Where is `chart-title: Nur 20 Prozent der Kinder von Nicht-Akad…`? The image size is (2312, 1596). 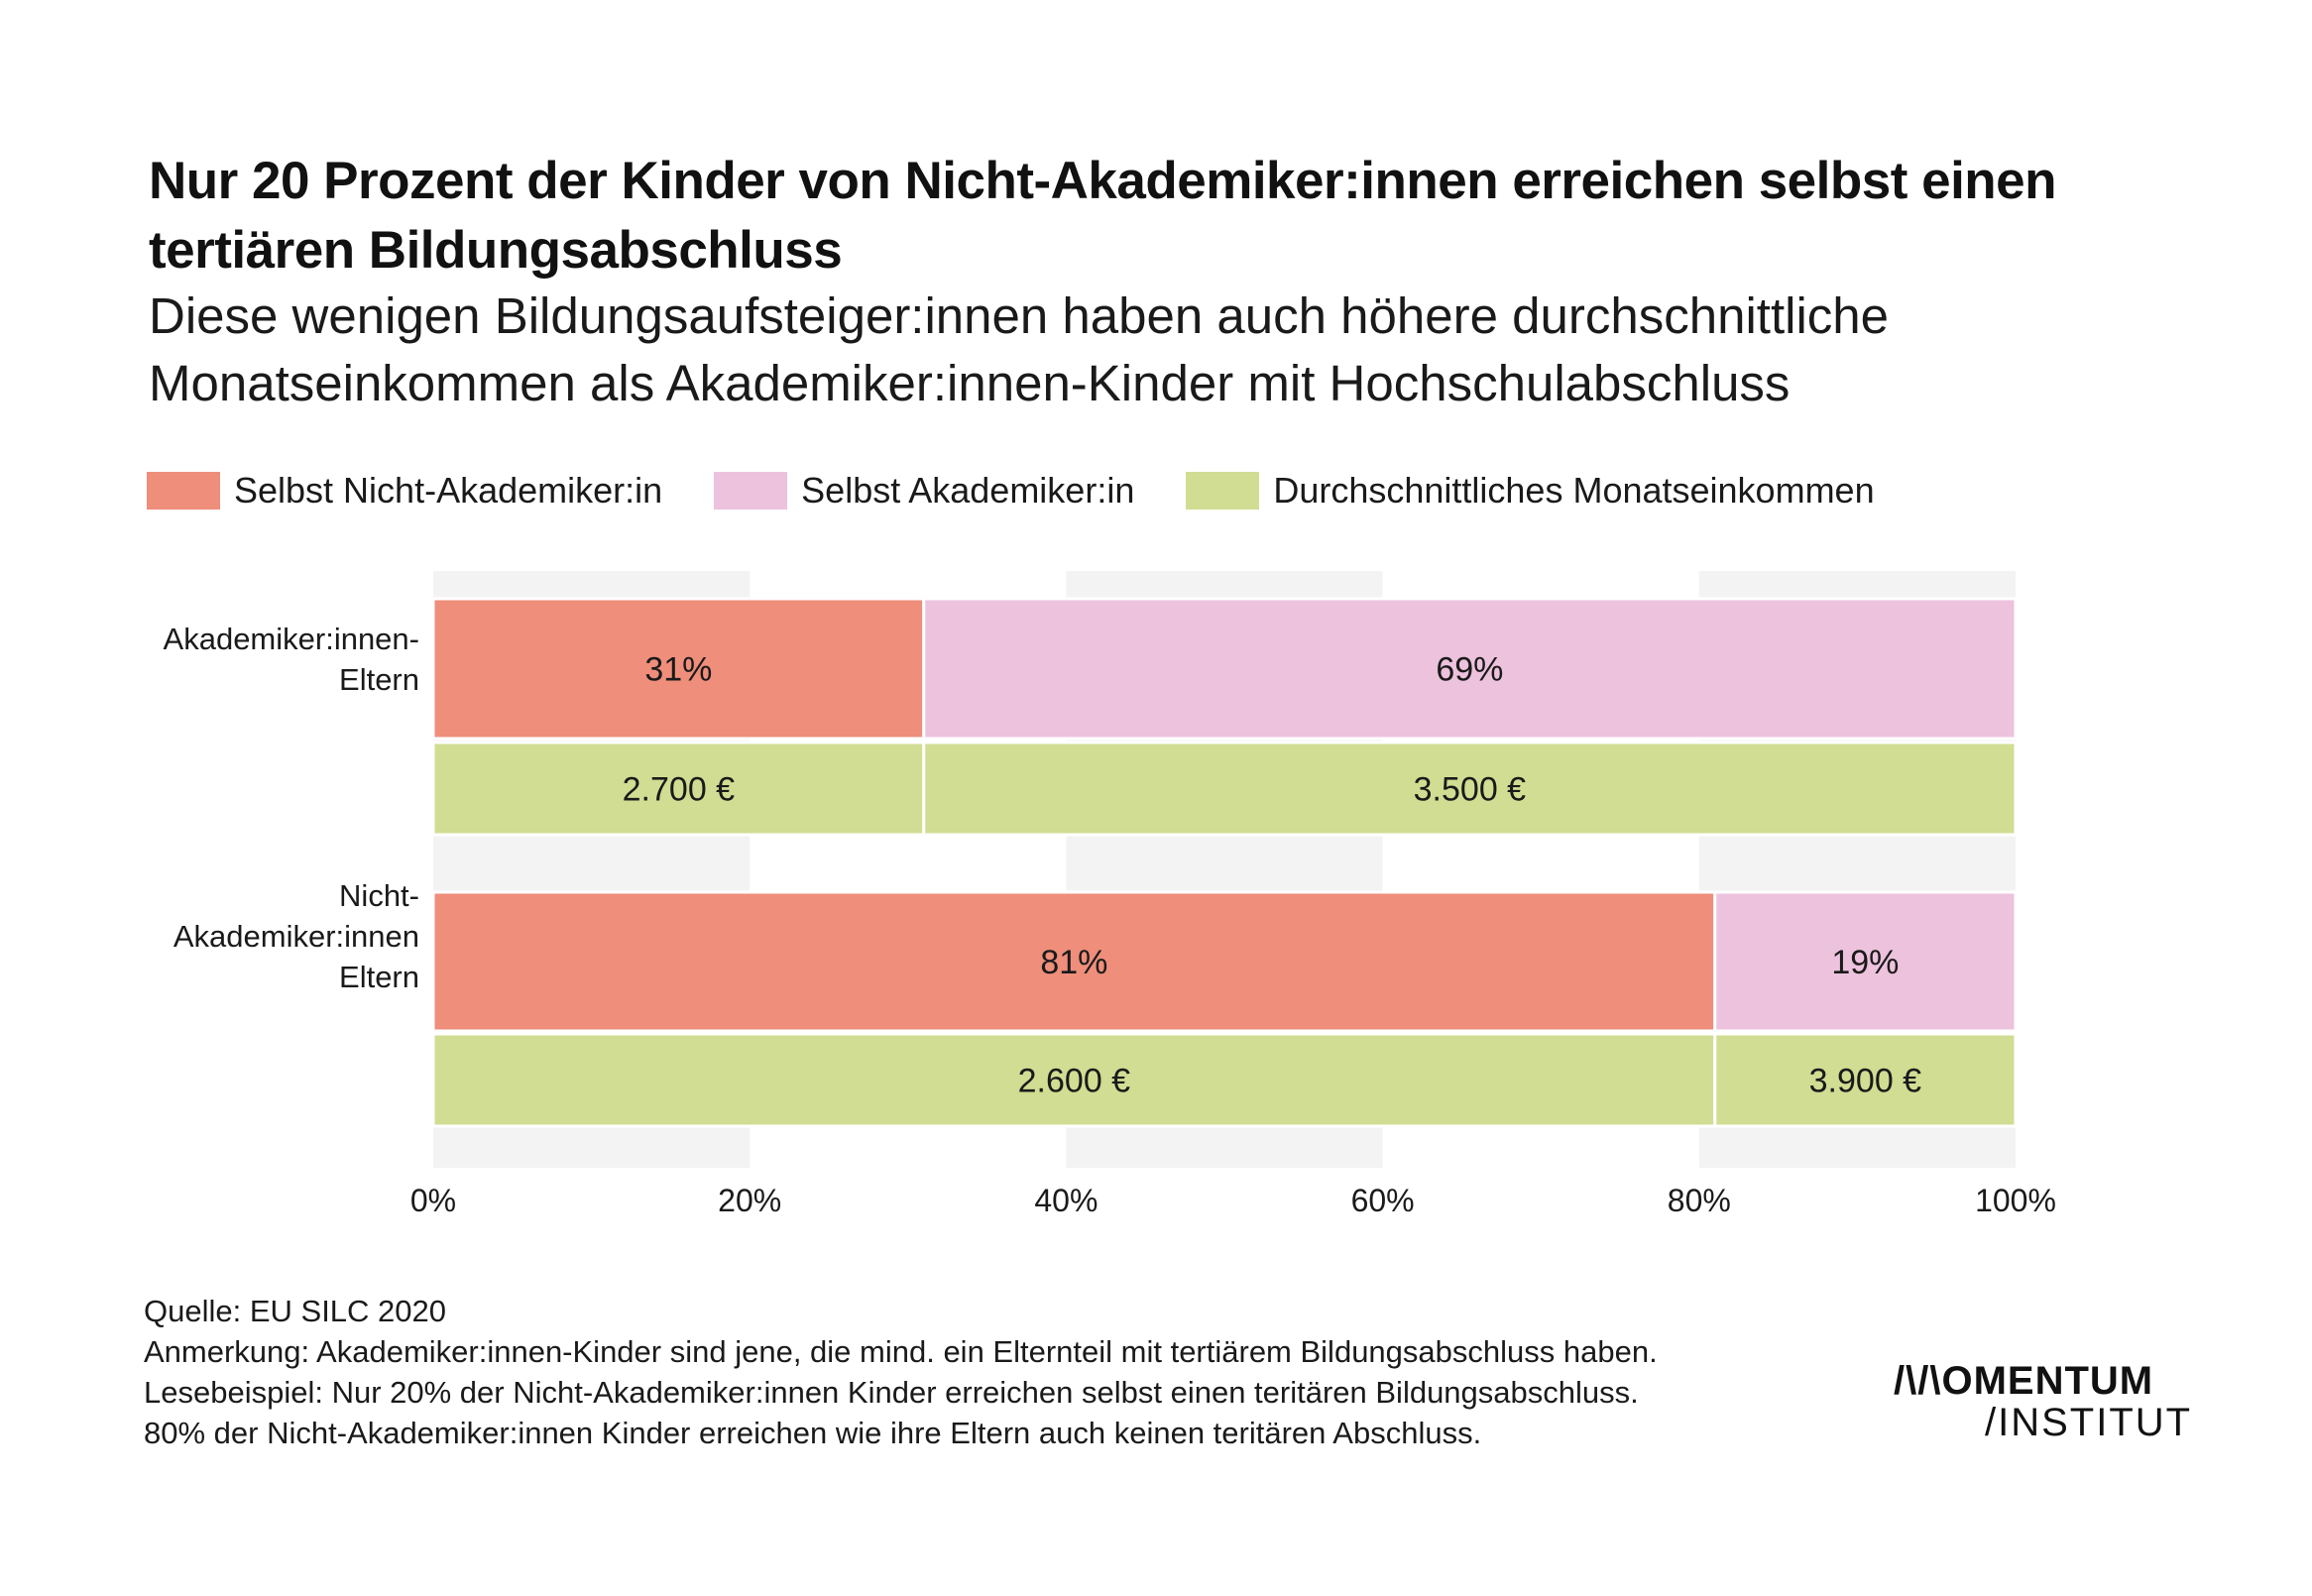 chart-title: Nur 20 Prozent der Kinder von Nicht-Akad… is located at coordinates (1103, 216).